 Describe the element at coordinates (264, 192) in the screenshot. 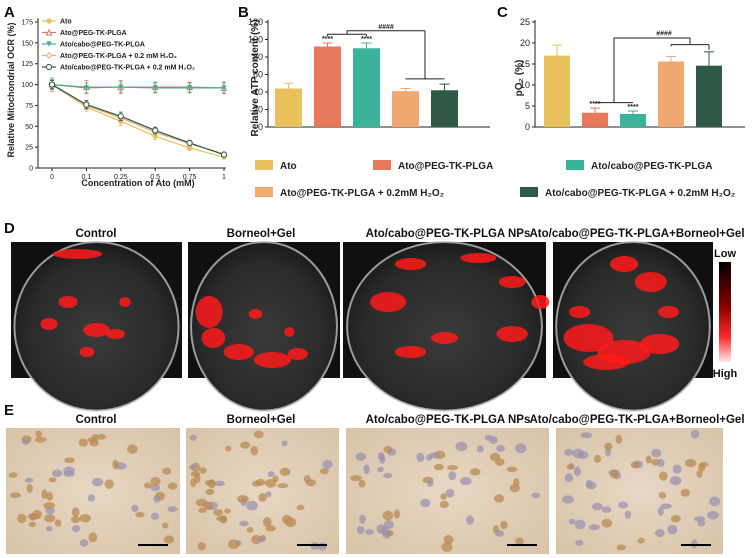

I see `legend-swatch` at that location.